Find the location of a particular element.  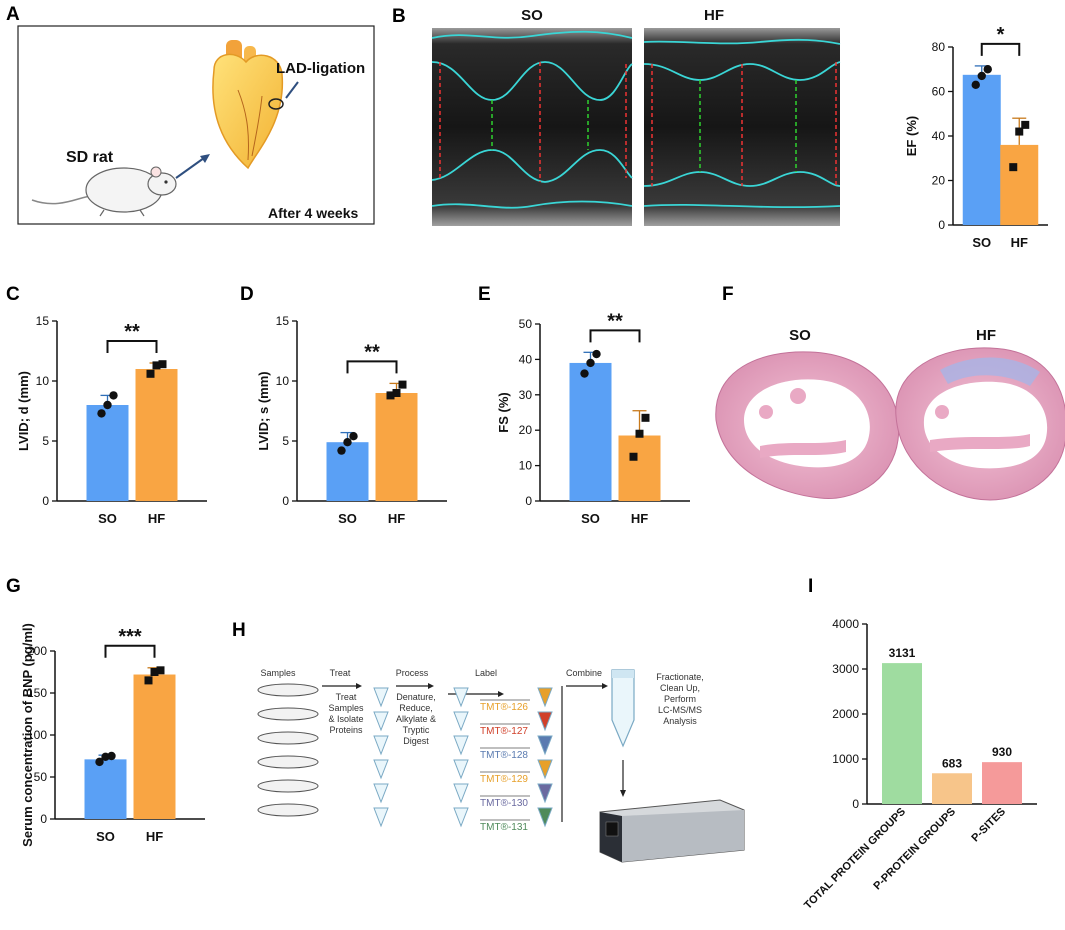

y-tick-label: 50 is located at coordinates (526, 324).